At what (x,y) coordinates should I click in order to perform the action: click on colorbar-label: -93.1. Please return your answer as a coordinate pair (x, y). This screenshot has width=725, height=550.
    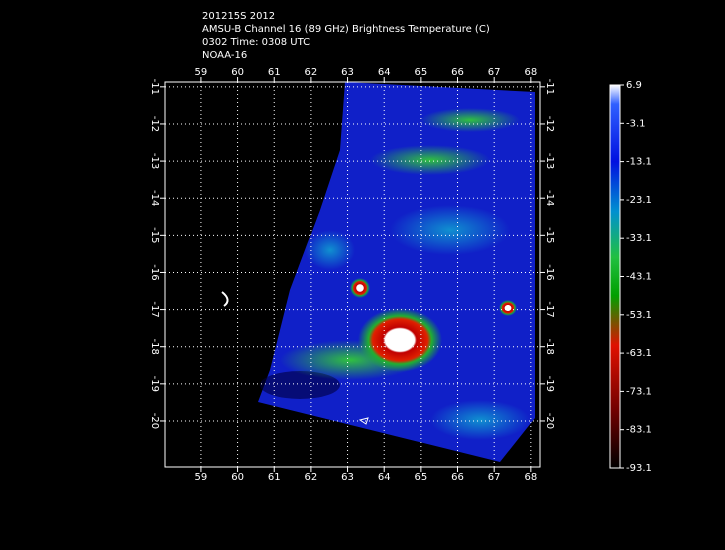
    Looking at the image, I should click on (639, 468).